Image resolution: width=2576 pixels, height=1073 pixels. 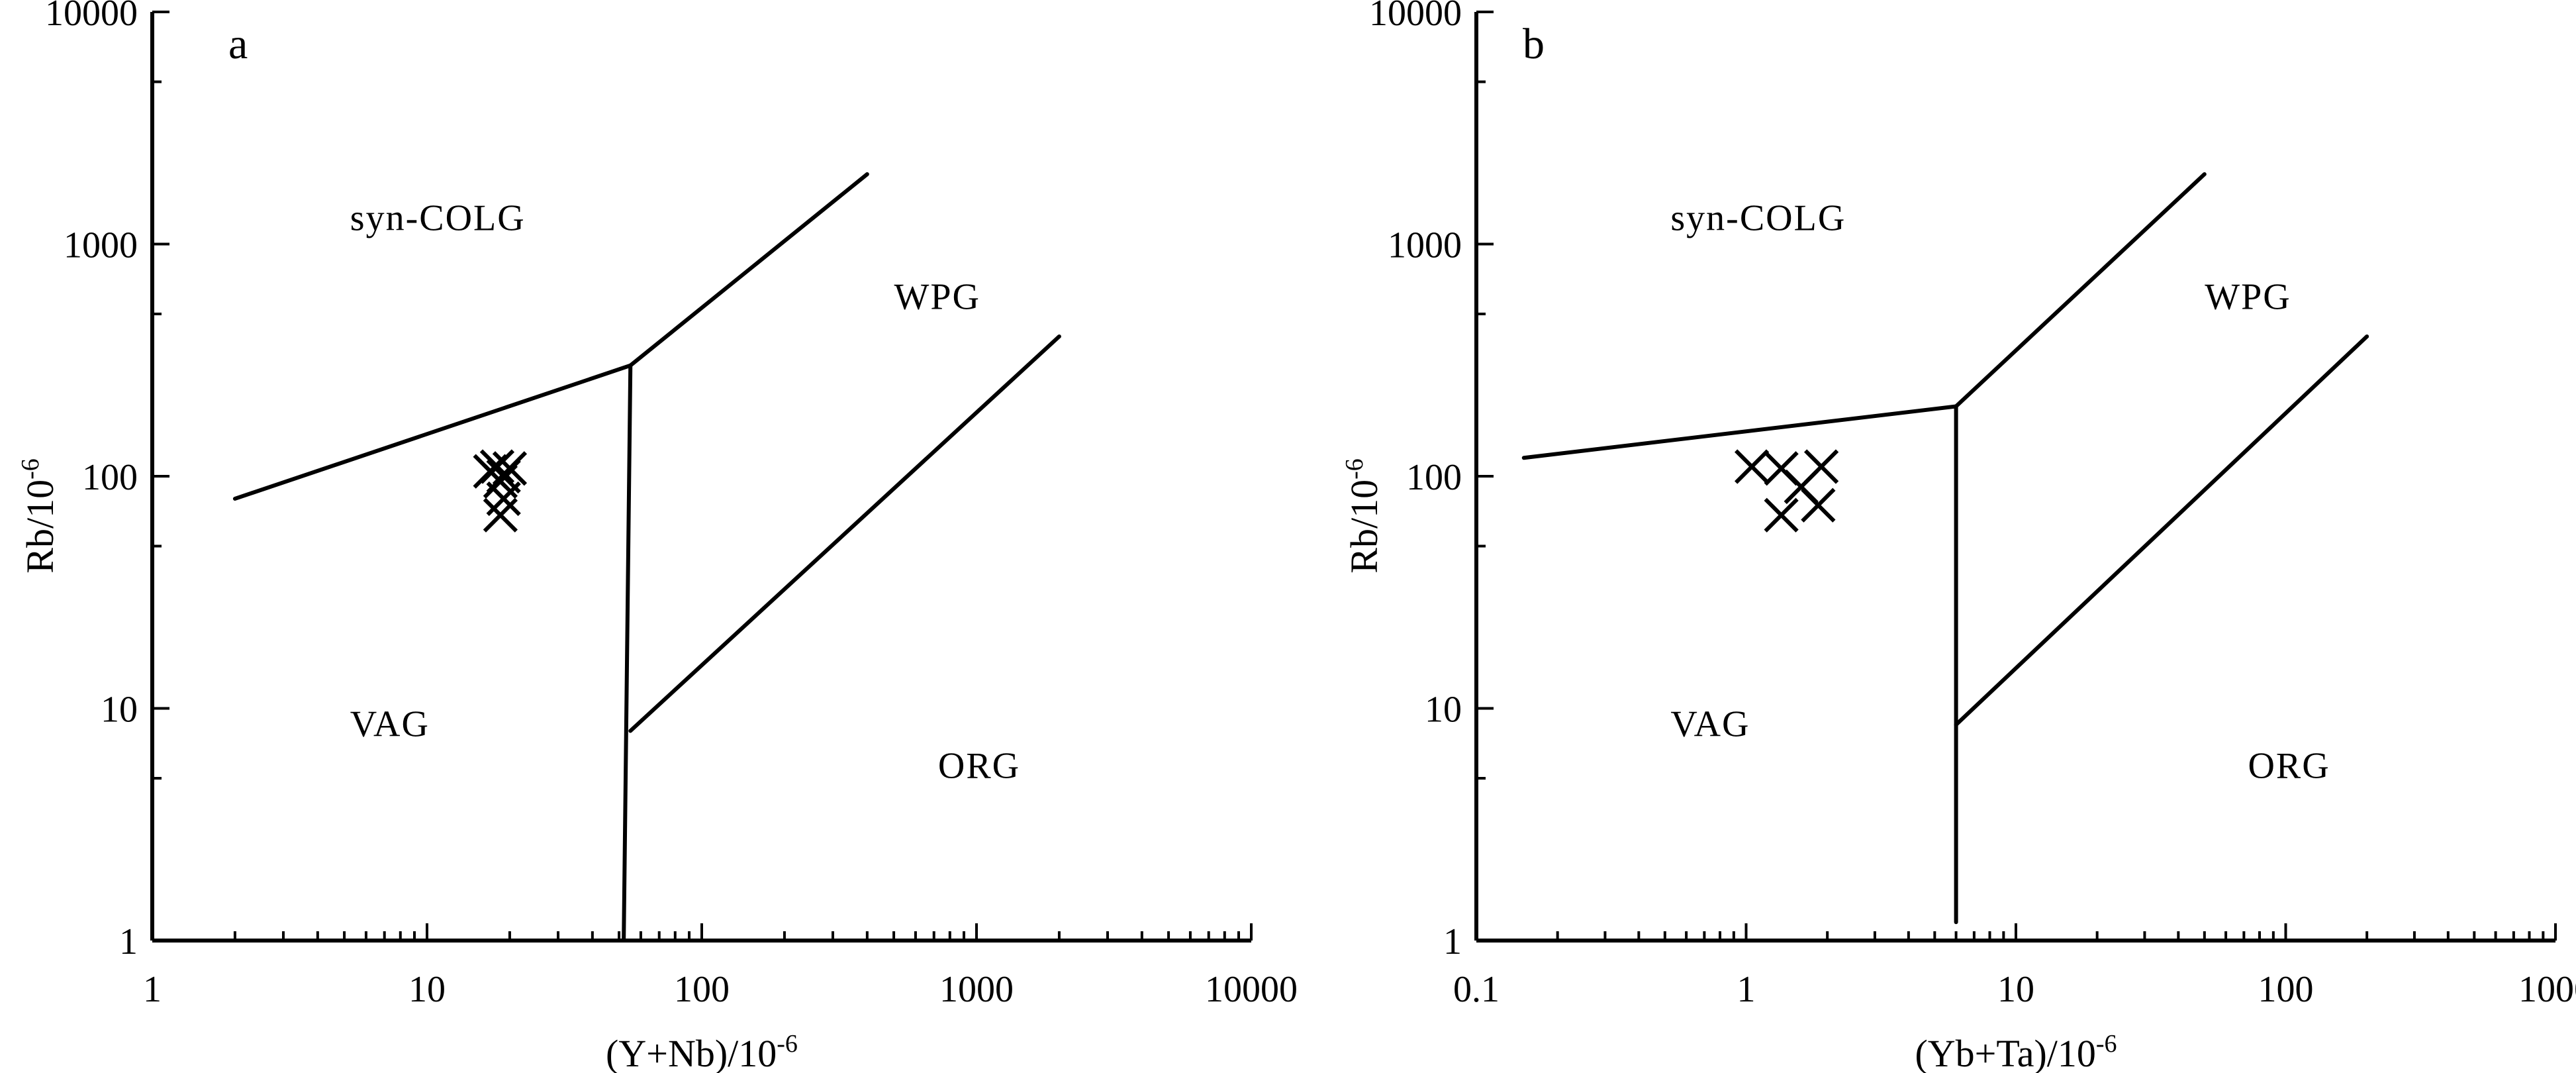 What do you see at coordinates (238, 44) in the screenshot?
I see `panel-label: a` at bounding box center [238, 44].